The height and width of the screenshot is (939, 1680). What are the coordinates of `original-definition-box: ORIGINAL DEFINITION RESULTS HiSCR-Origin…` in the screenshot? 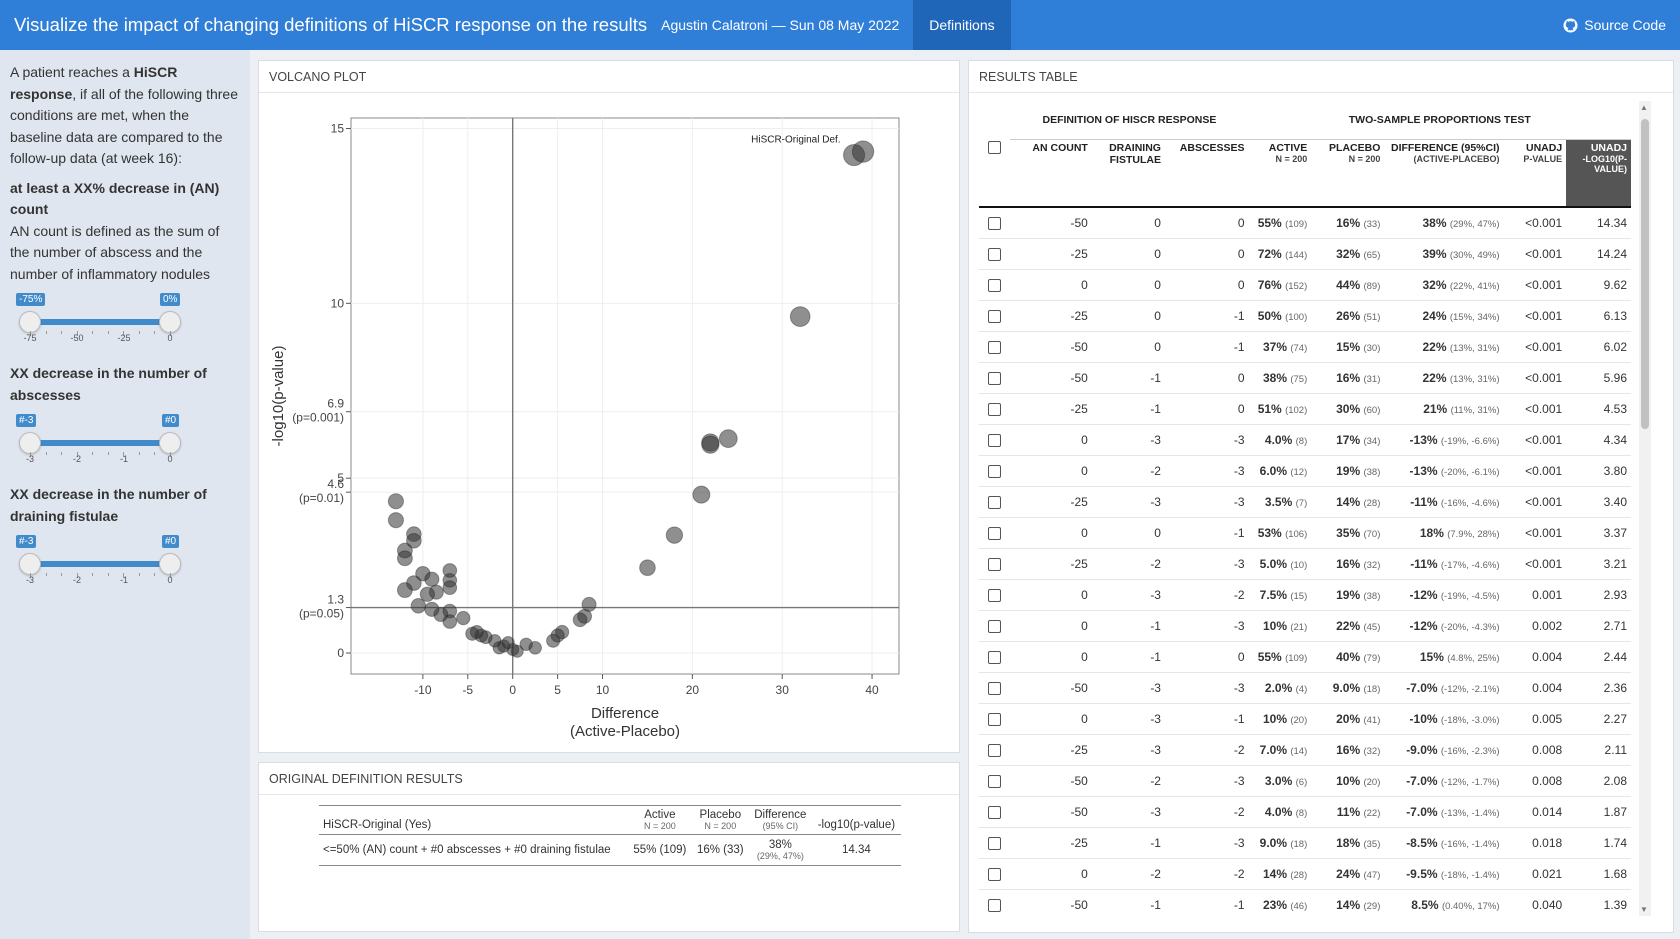 It's located at (609, 847).